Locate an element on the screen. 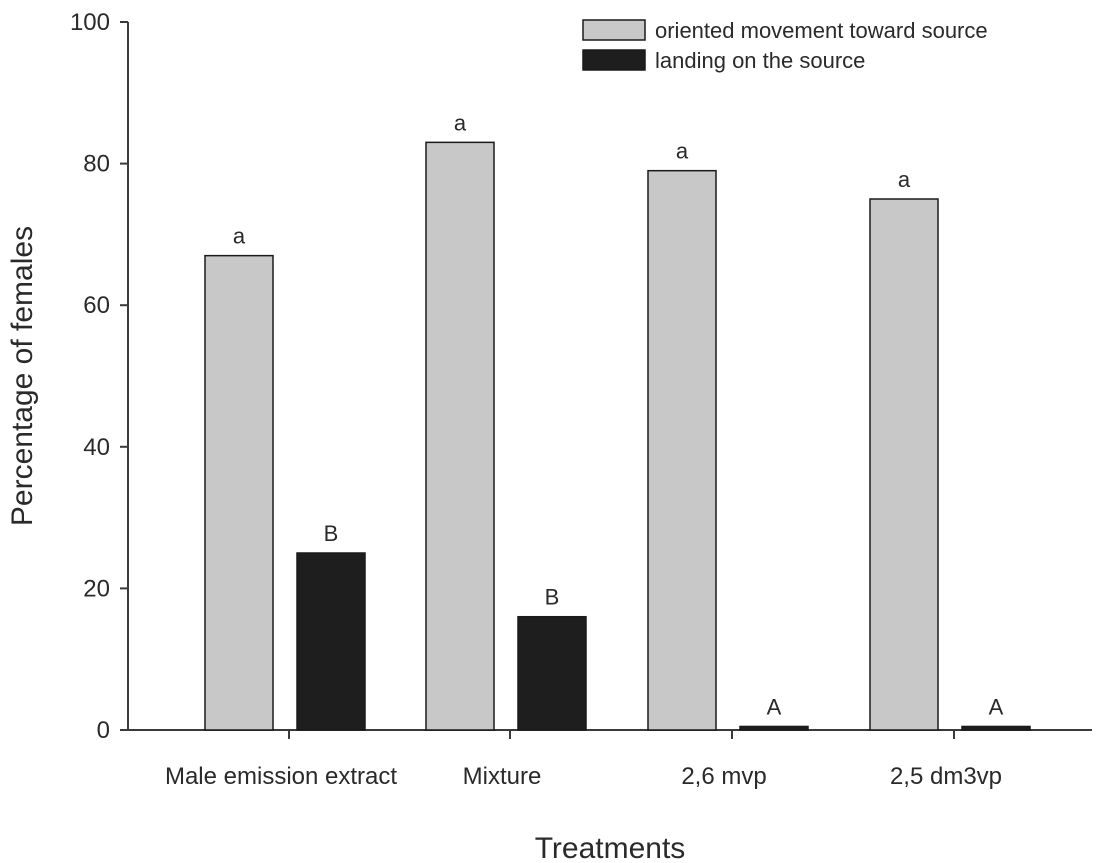 This screenshot has width=1112, height=863. x-axis-title: Treatments is located at coordinates (610, 847).